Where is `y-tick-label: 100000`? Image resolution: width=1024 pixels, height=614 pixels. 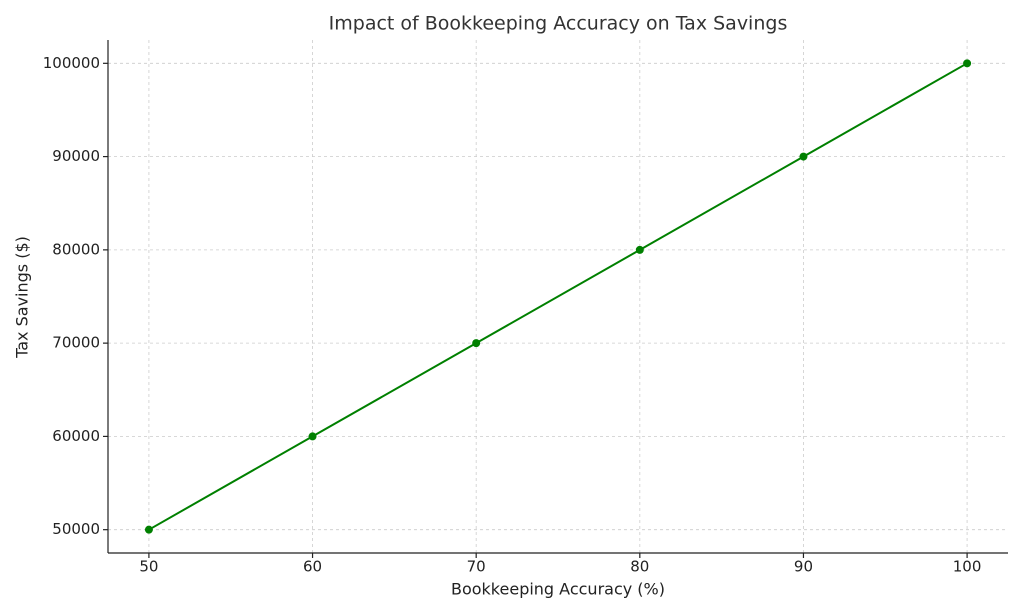 y-tick-label: 100000 is located at coordinates (71, 63).